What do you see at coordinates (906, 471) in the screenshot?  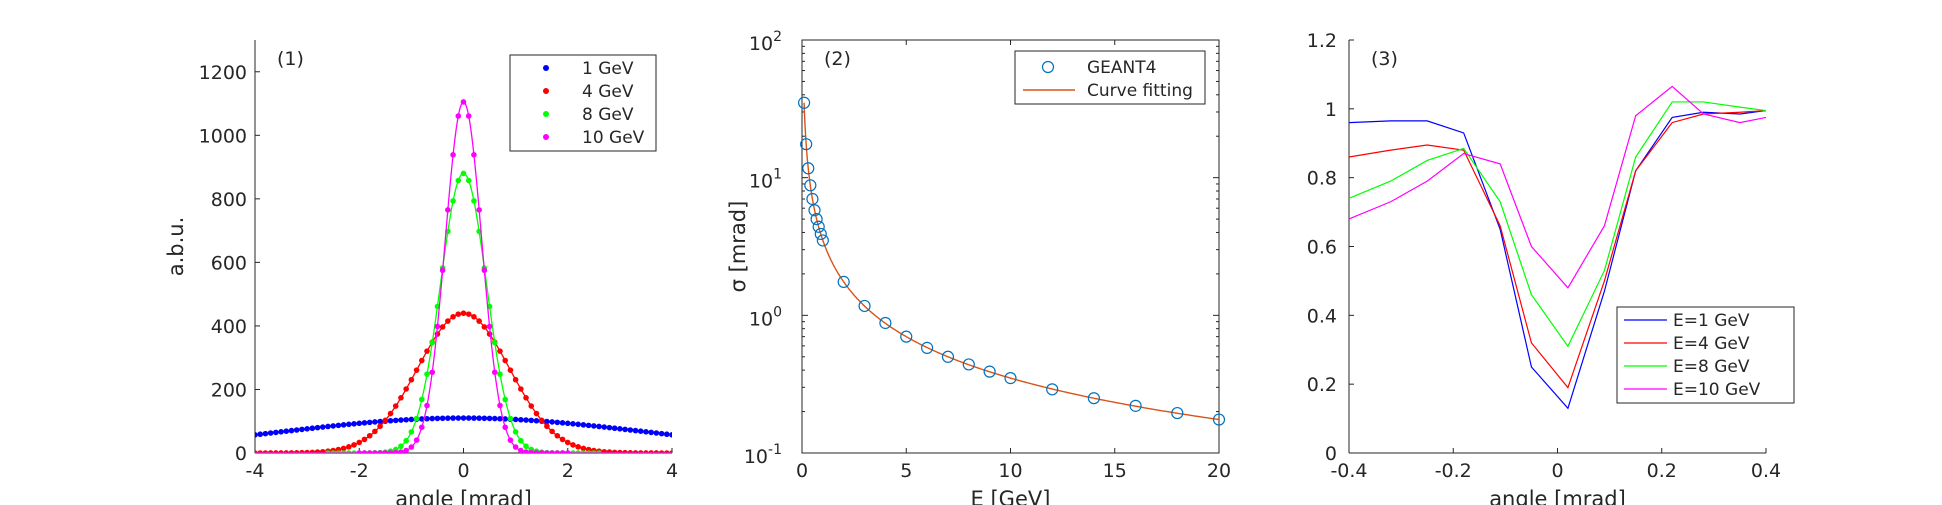 I see `x-tick-label: 5` at bounding box center [906, 471].